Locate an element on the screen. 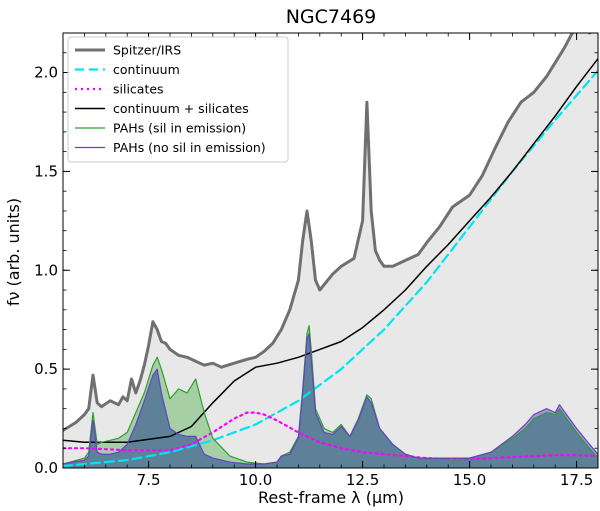  y-tick-label: 1.5 is located at coordinates (46, 171).